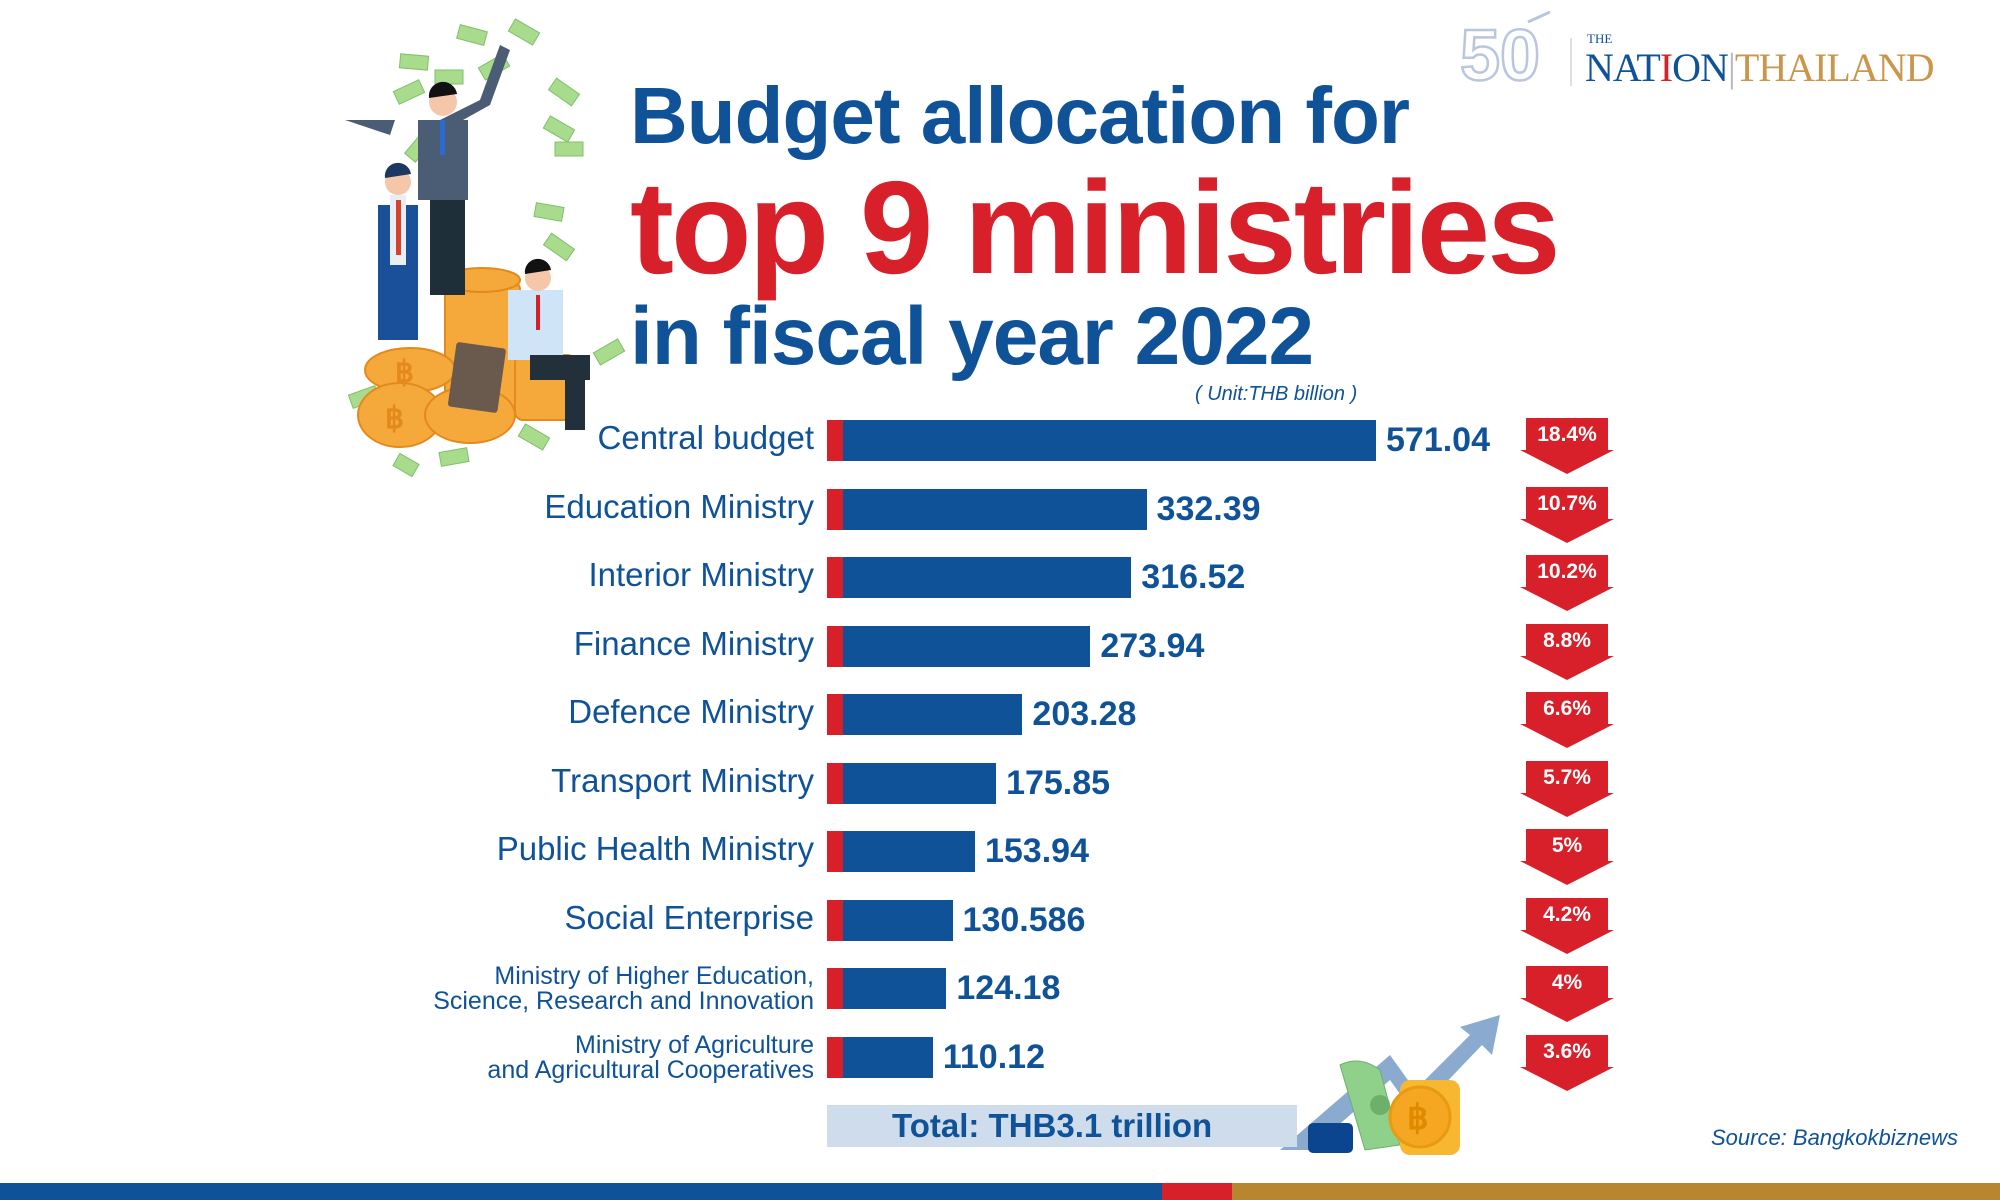  What do you see at coordinates (1095, 227) in the screenshot?
I see `title-line-2: top 9 ministries` at bounding box center [1095, 227].